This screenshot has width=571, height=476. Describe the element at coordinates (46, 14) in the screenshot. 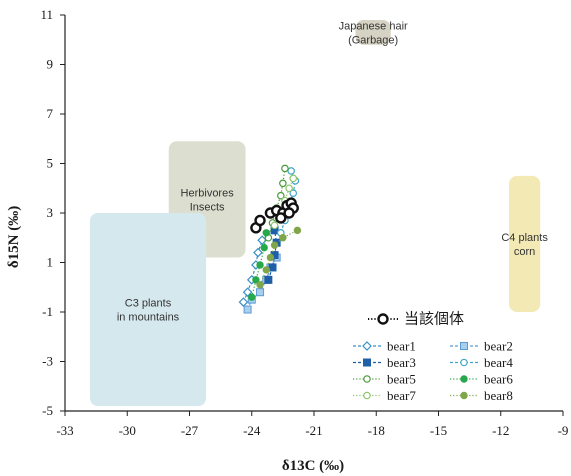

I see `y-tick-label: 11` at that location.